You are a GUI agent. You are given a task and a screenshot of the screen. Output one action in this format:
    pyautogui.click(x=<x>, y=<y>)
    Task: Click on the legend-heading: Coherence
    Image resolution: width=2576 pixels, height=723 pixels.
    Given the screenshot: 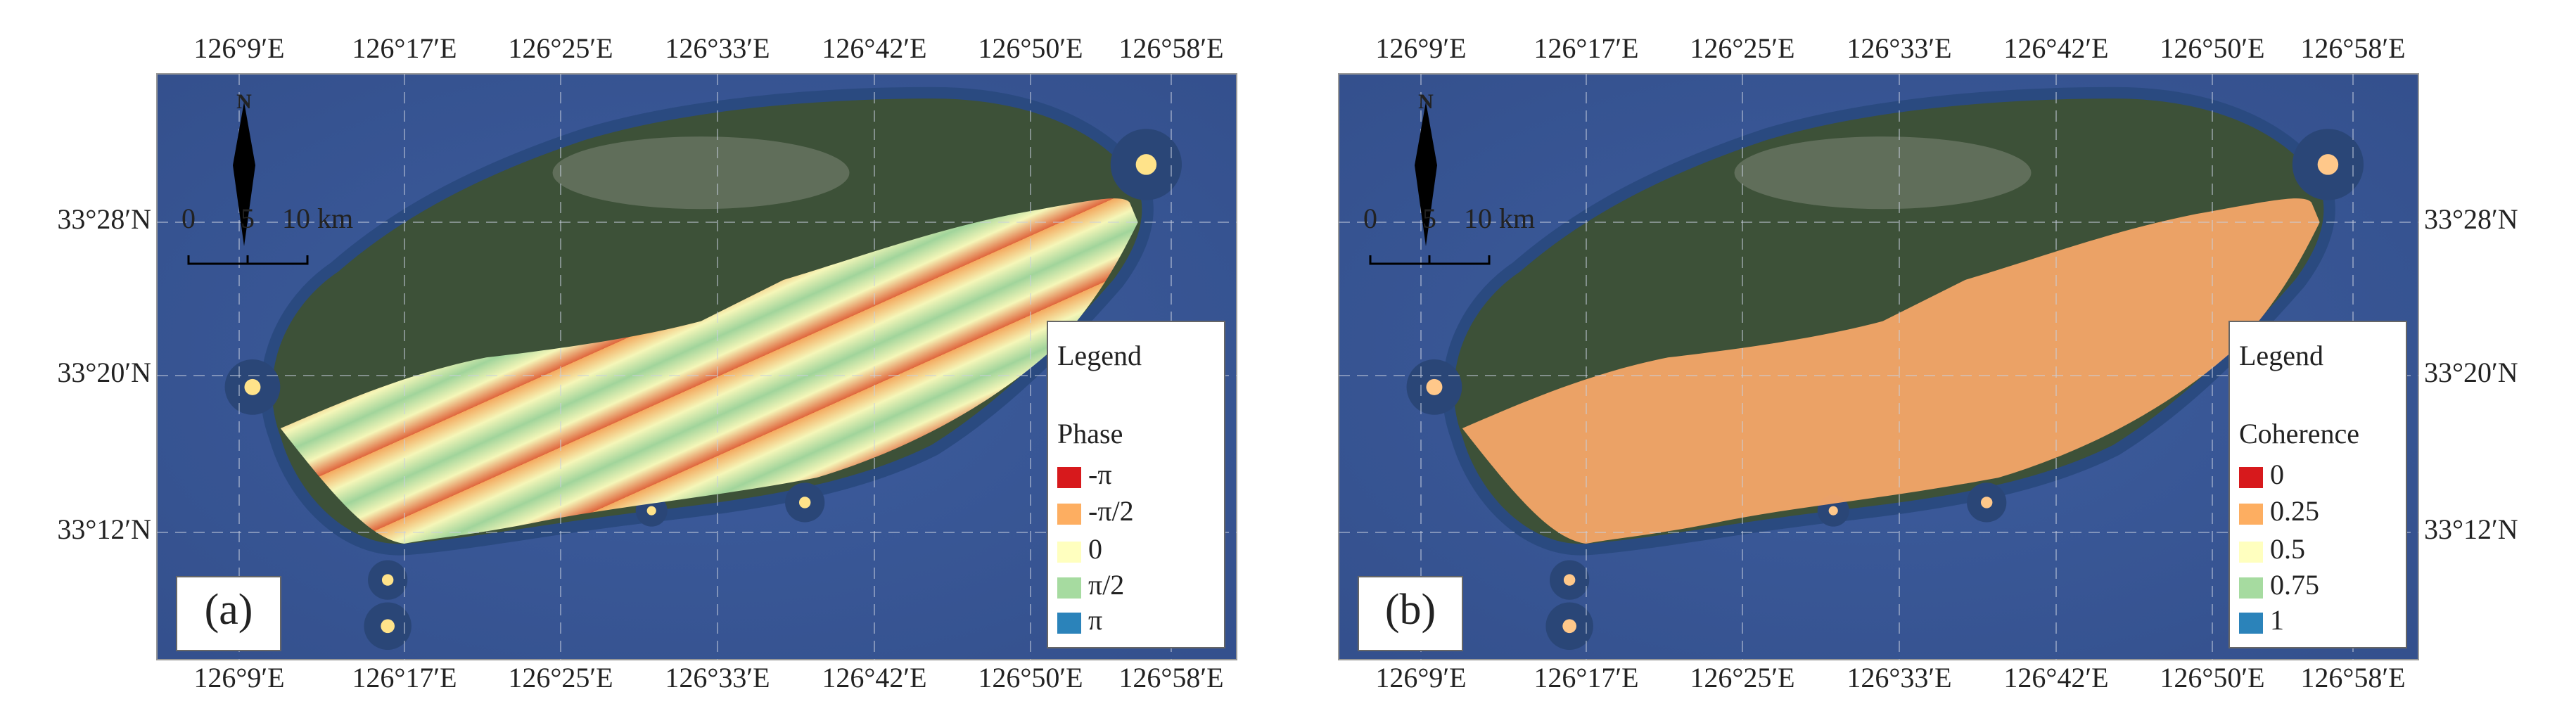 What is the action you would take?
    pyautogui.click(x=2299, y=433)
    